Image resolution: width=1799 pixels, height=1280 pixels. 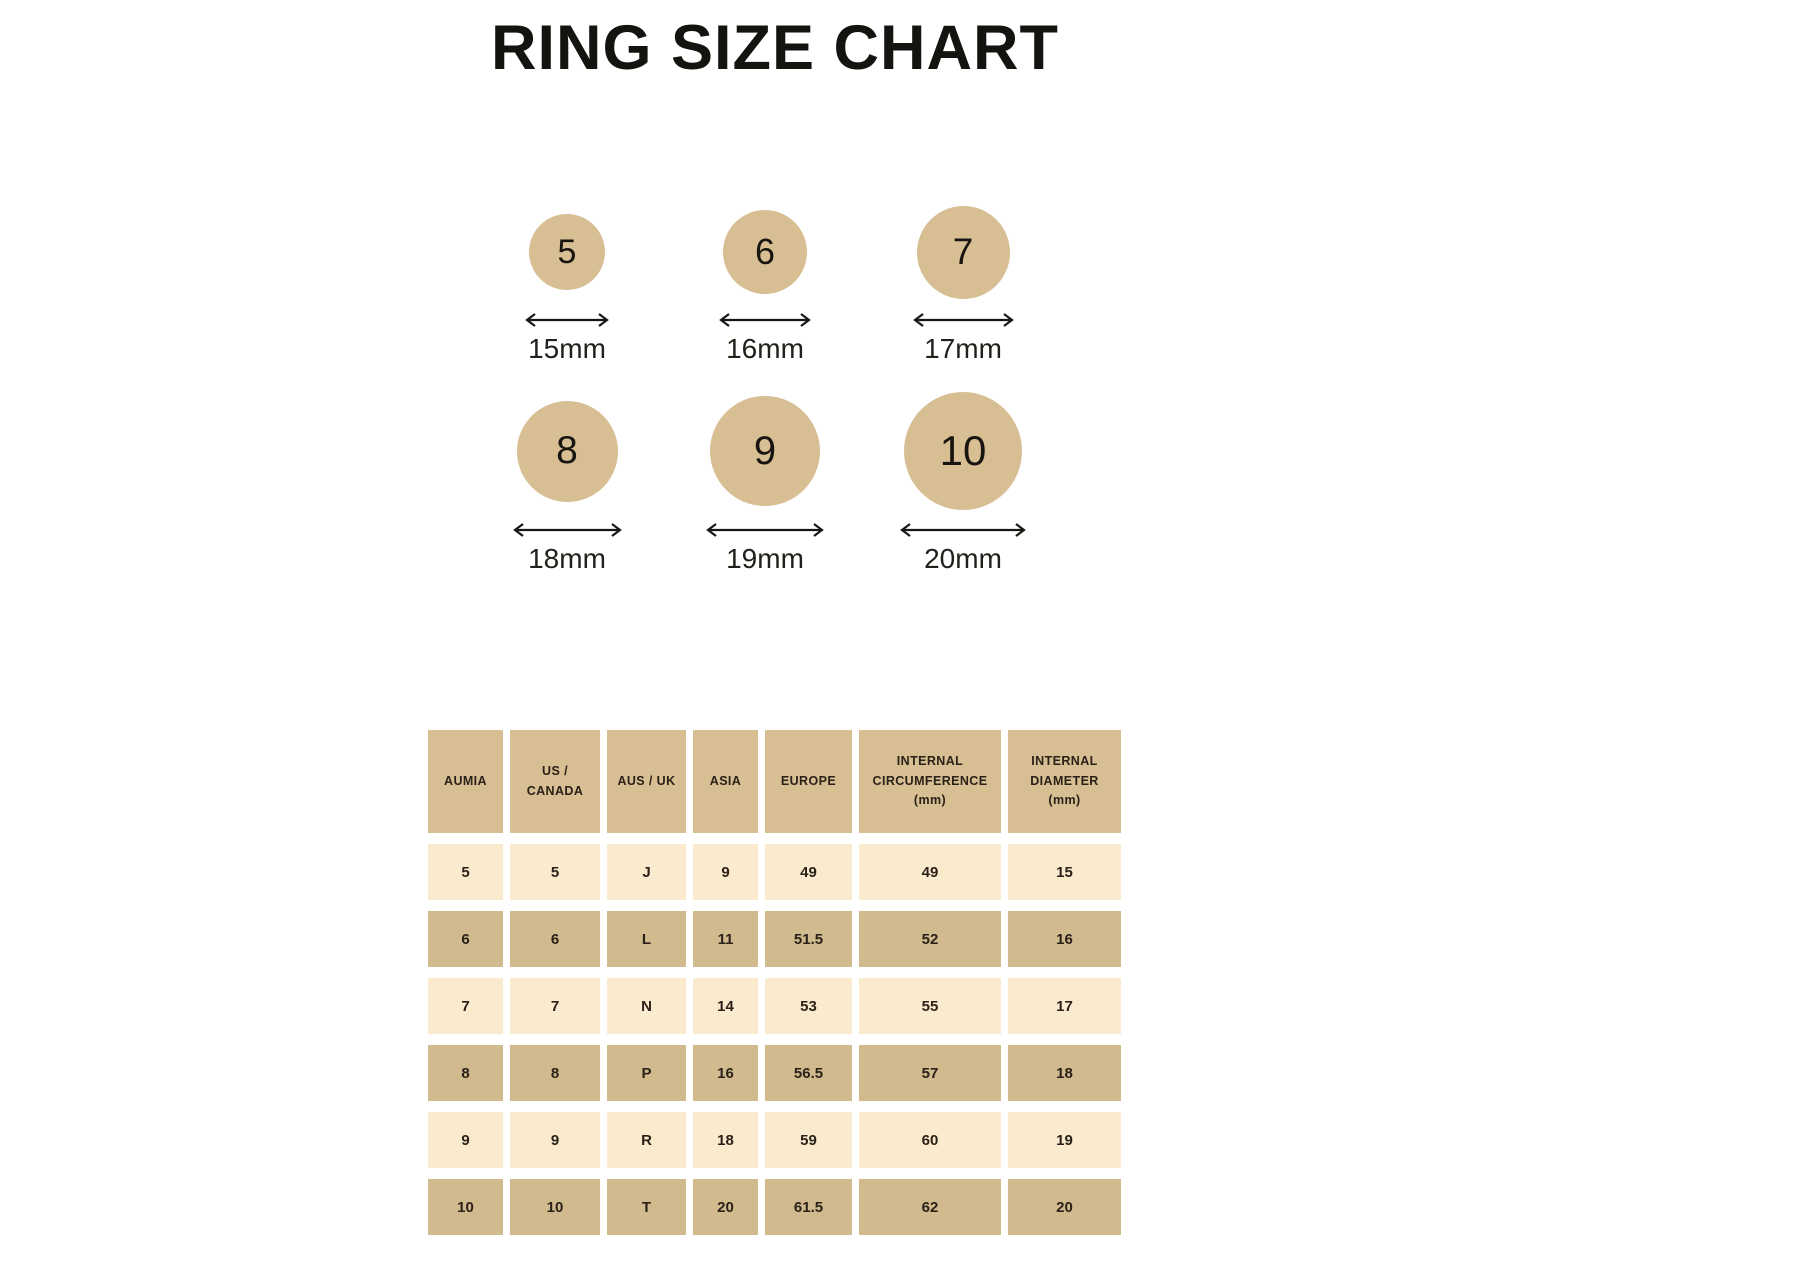 What do you see at coordinates (963, 558) in the screenshot?
I see `diameter-label: 20mm` at bounding box center [963, 558].